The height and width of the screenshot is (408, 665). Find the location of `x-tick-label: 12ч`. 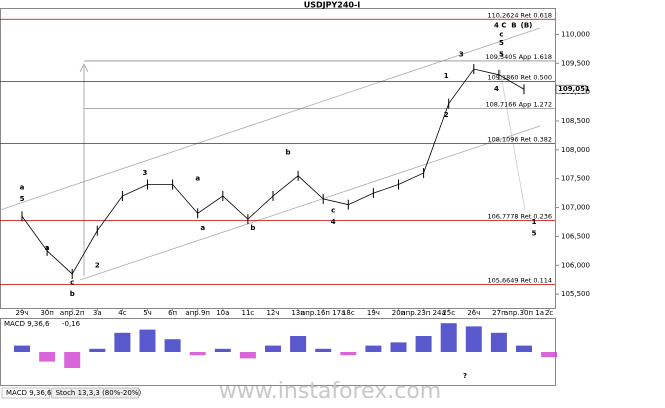

x-tick-label: 12ч is located at coordinates (272, 313).